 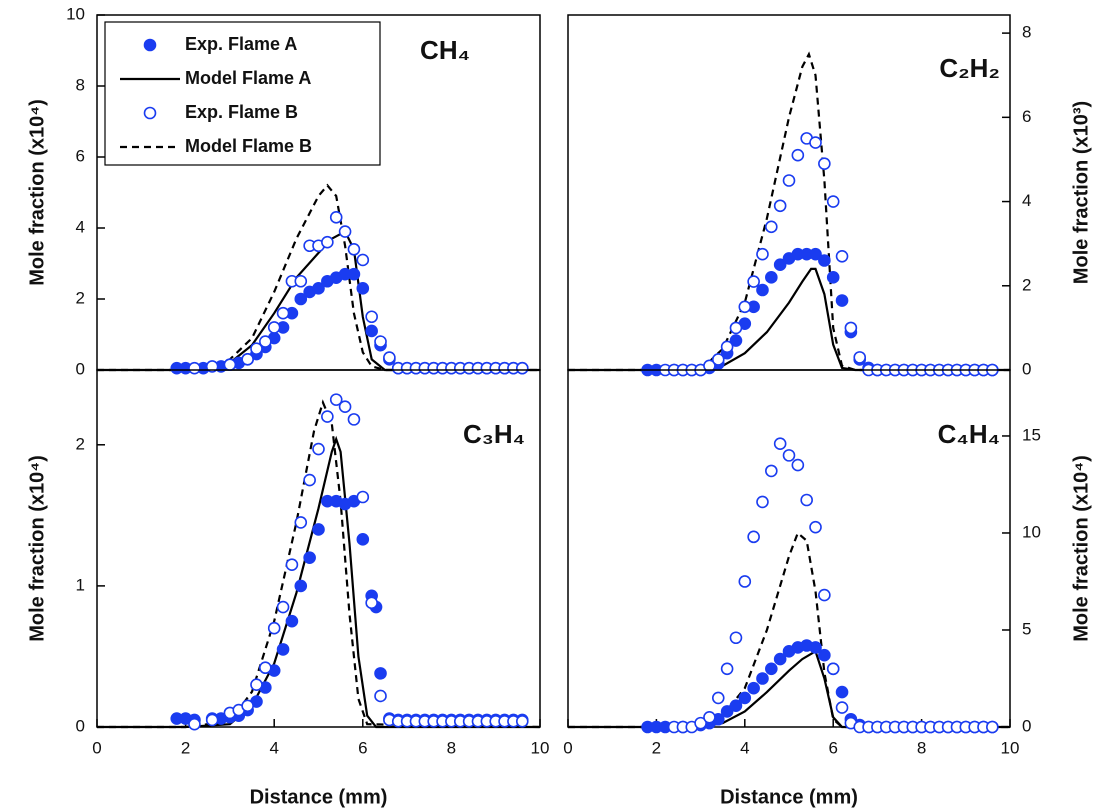 I want to click on legend-label: Model Flame A, so click(x=248, y=78).